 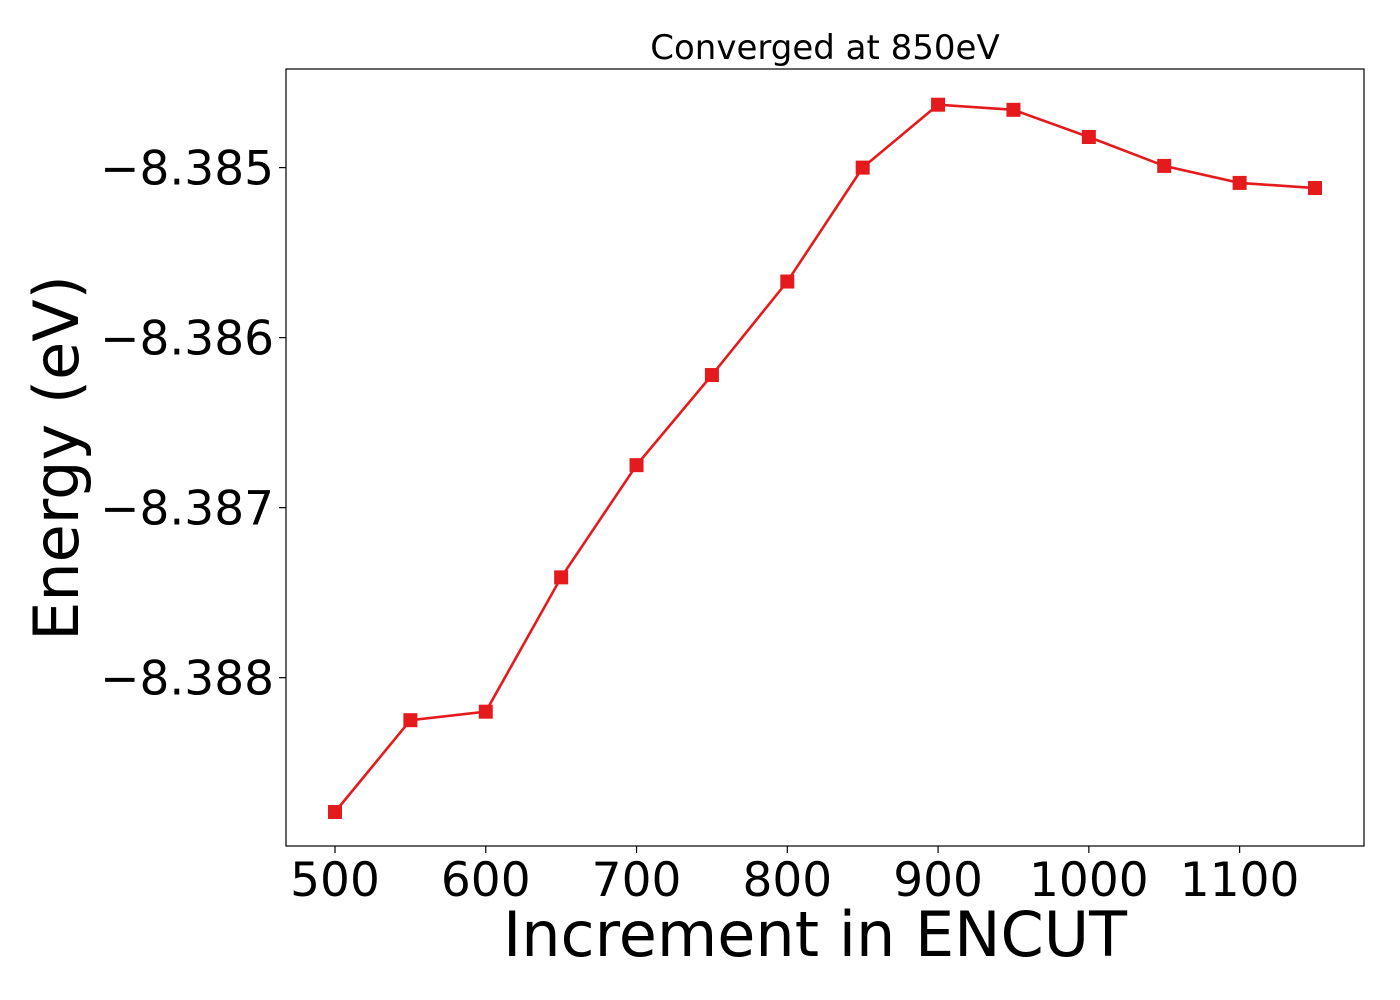 I want to click on x-tick-label: 500, so click(x=335, y=880).